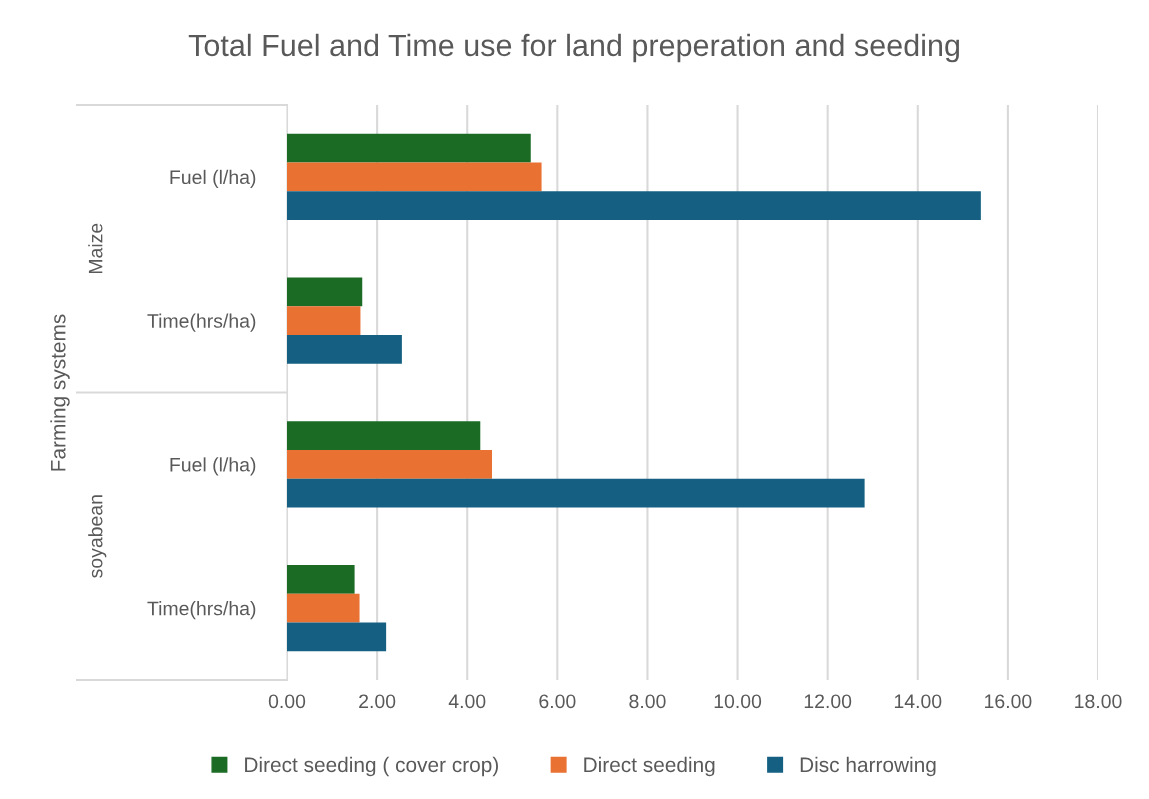 The width and height of the screenshot is (1149, 799). What do you see at coordinates (738, 701) in the screenshot?
I see `x-tick-label: 10.00` at bounding box center [738, 701].